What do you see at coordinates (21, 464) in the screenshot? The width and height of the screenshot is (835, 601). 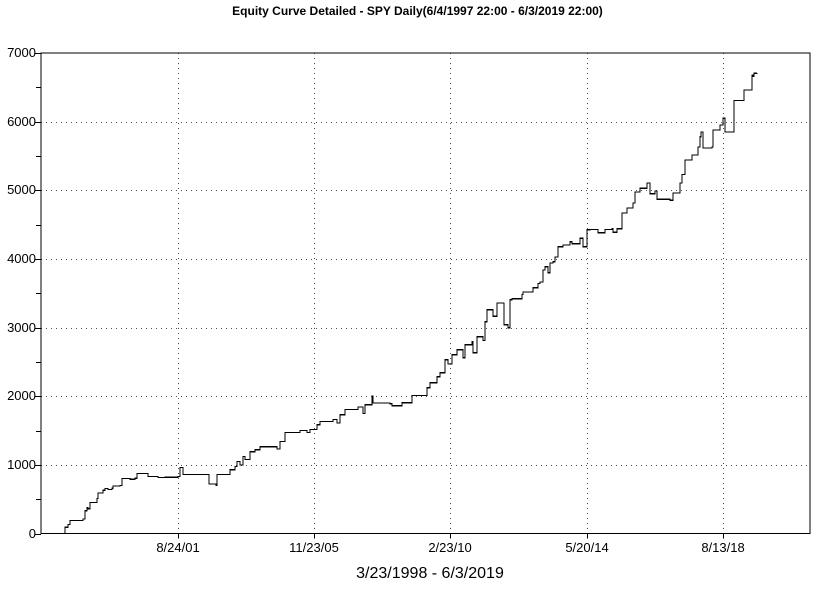 I see `y-tick-label-1000: 1000` at bounding box center [21, 464].